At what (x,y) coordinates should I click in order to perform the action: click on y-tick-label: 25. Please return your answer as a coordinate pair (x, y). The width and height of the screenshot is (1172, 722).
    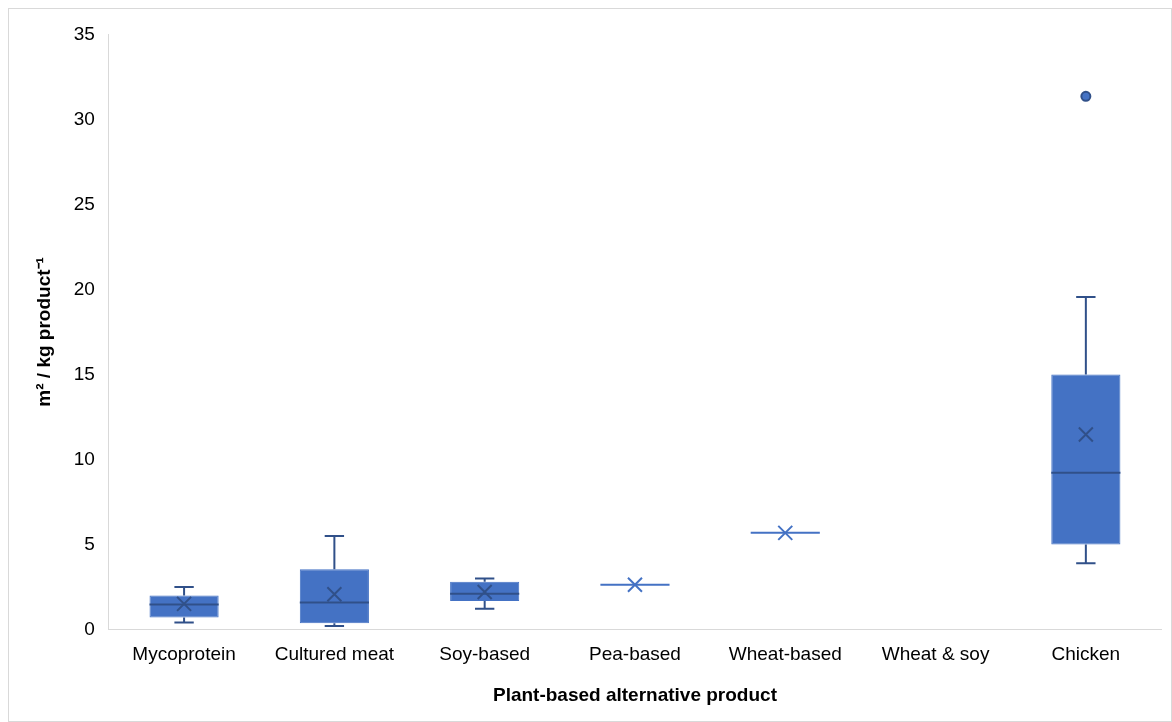
    Looking at the image, I should click on (84, 203).